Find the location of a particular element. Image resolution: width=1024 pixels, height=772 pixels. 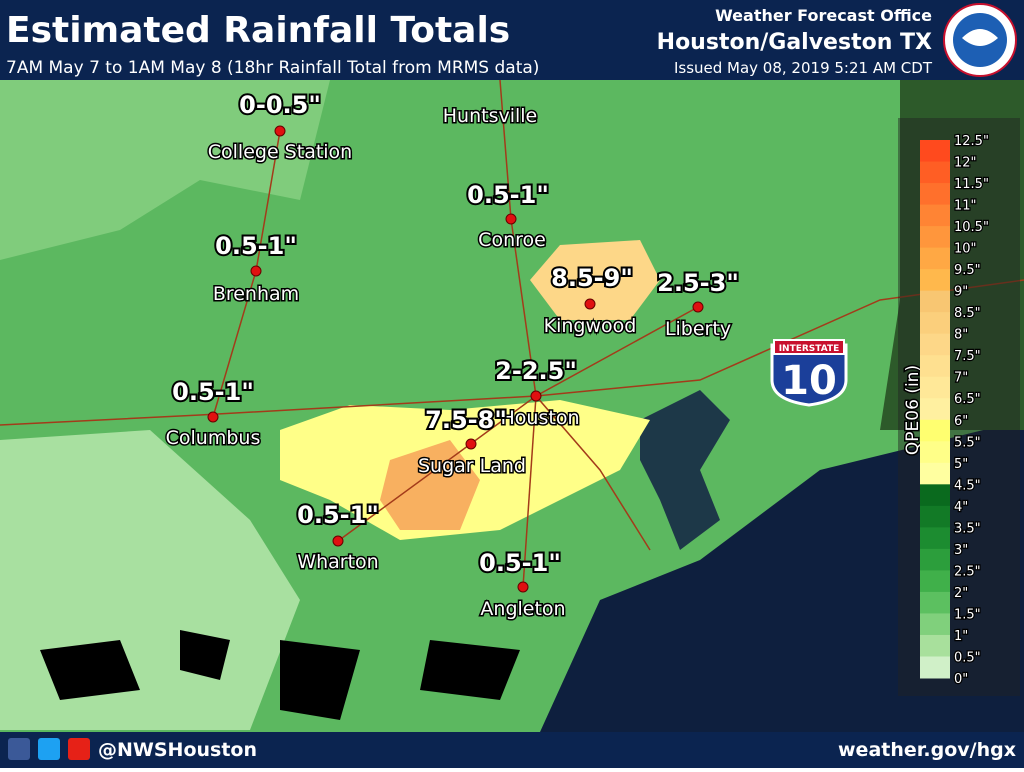

issued: Issued May 08, 2019 5:21 AM CDT is located at coordinates (803, 68).